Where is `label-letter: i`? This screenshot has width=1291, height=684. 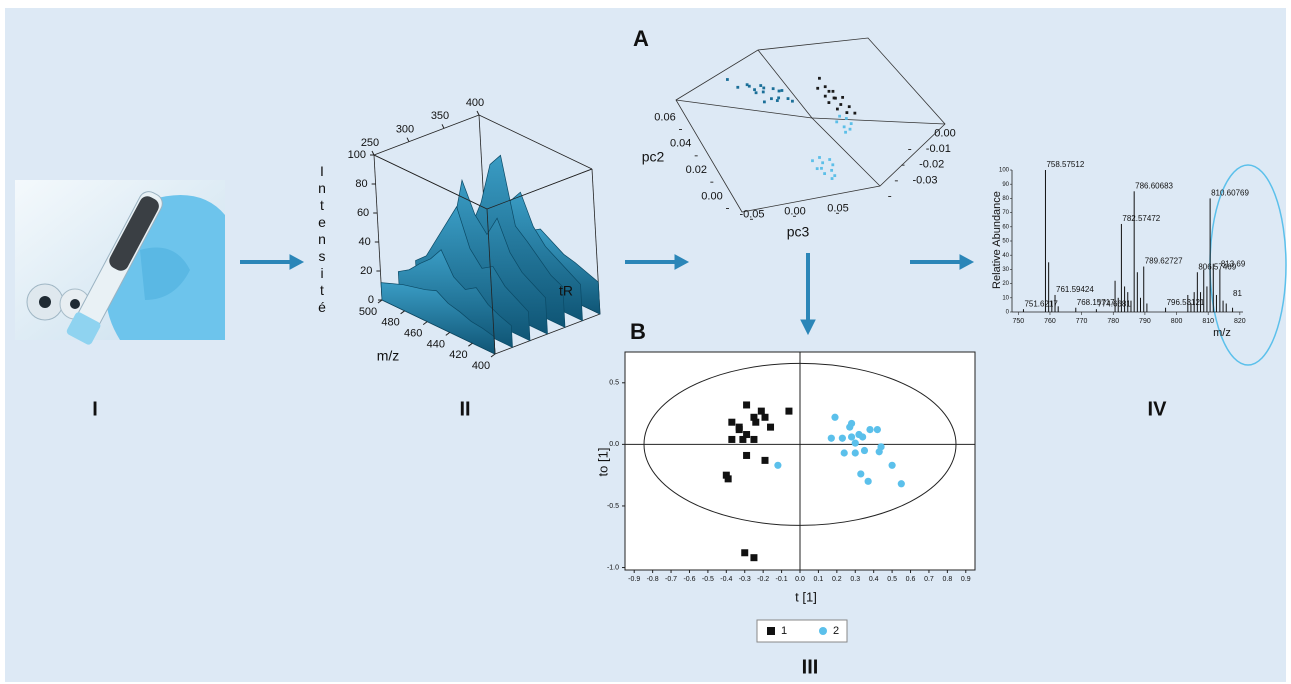
label-letter: i is located at coordinates (321, 273).